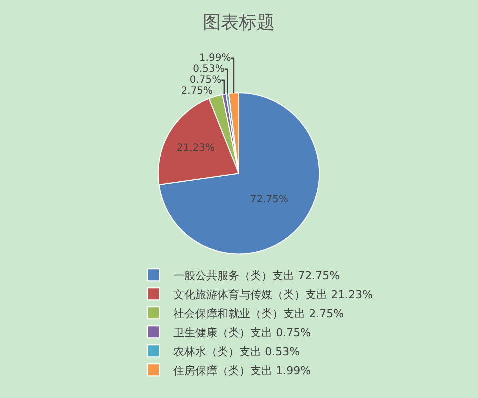 This screenshot has height=398, width=478. I want to click on legend-label: 一般公共服务（类）支出 72.75%, so click(257, 275).